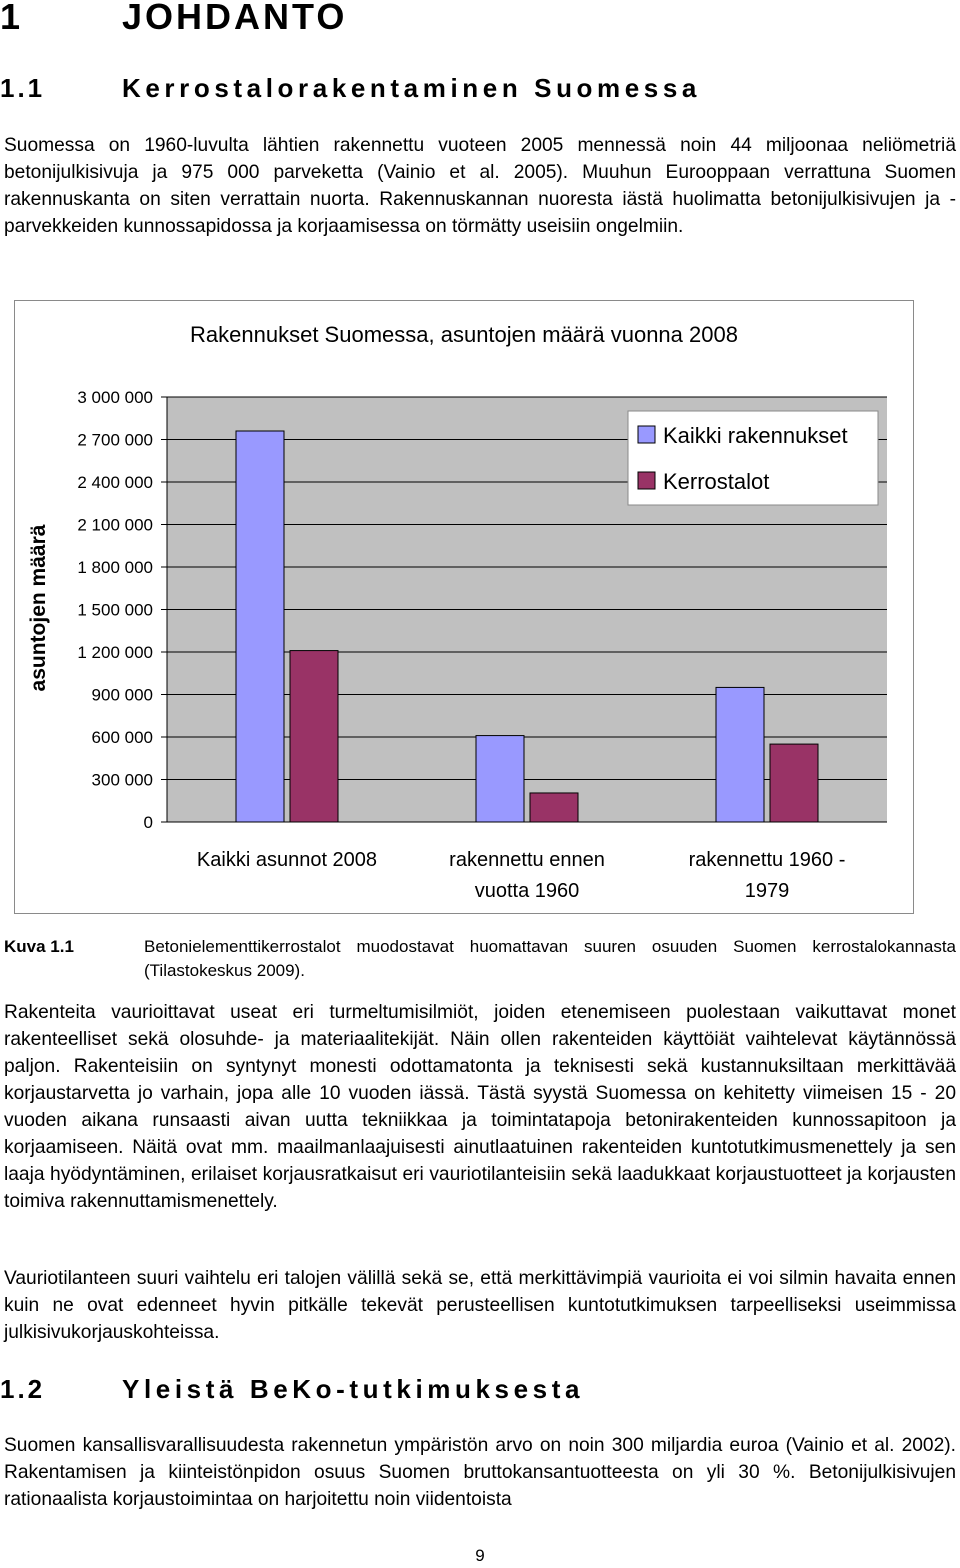 Image resolution: width=960 pixels, height=1568 pixels. Describe the element at coordinates (115, 525) in the screenshot. I see `y-tick-label: 2 100 000` at that location.